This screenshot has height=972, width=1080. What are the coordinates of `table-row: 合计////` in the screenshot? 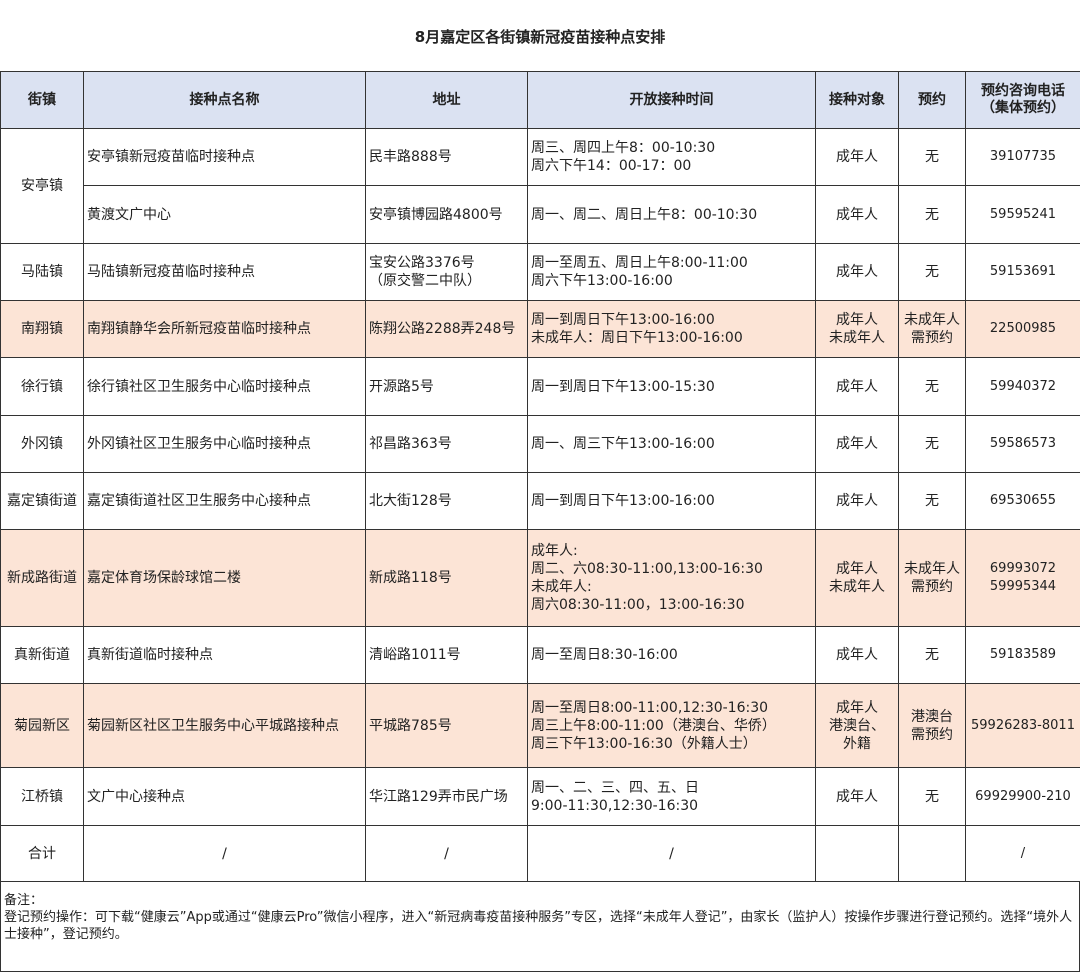 It's located at (540, 854).